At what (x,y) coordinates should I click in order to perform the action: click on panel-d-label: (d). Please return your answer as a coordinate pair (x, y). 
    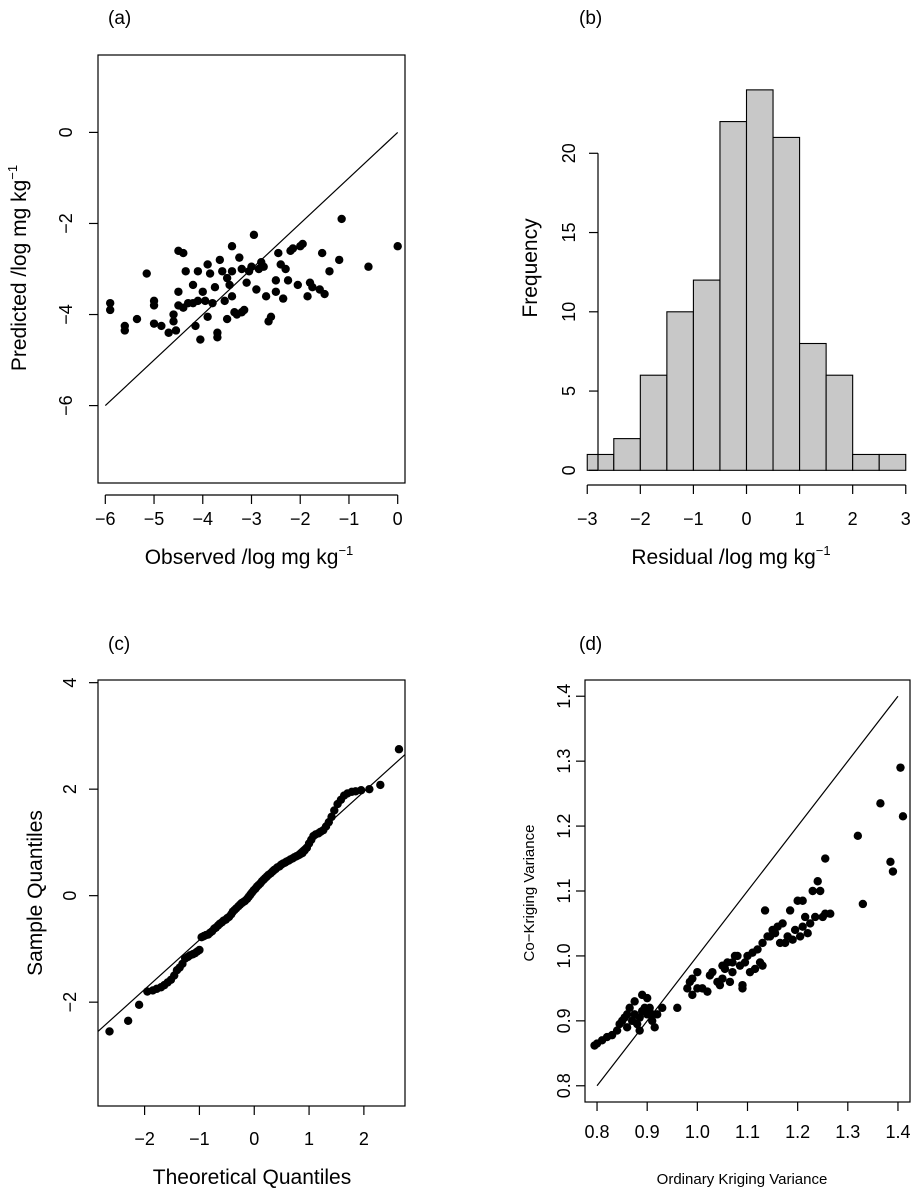
    Looking at the image, I should click on (590, 644).